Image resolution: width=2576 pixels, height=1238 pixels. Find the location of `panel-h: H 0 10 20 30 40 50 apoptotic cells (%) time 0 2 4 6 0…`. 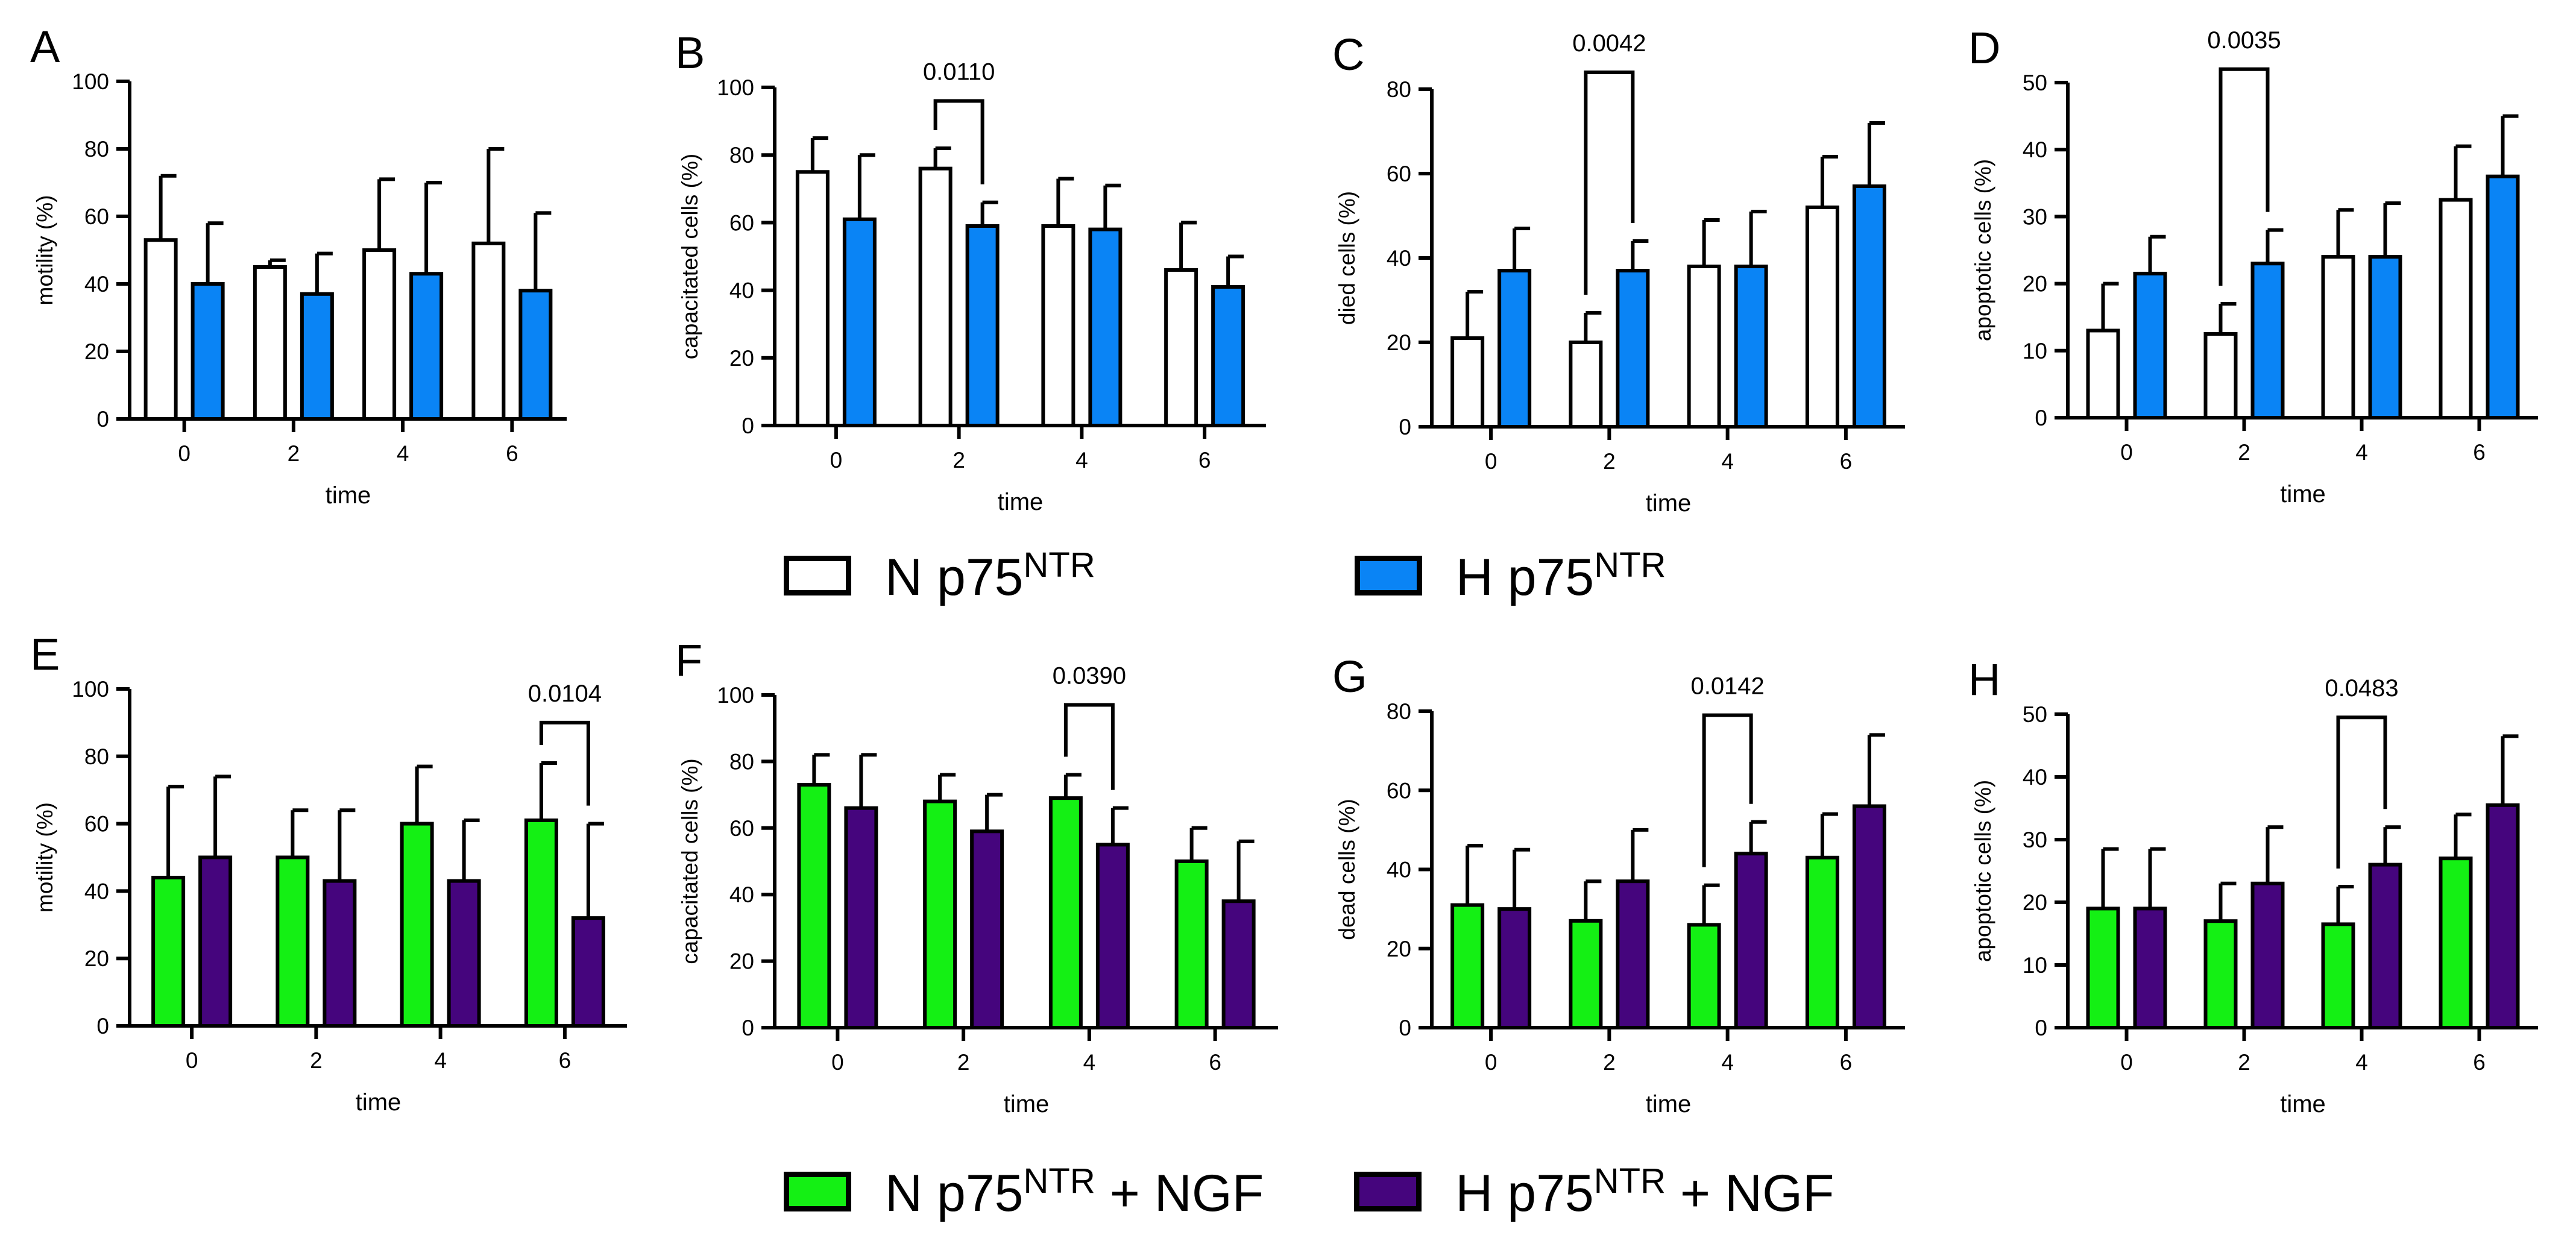

panel-h: H 0 10 20 30 40 50 apoptotic cells (%) time 0 2 4 6 0… is located at coordinates (2253, 886).